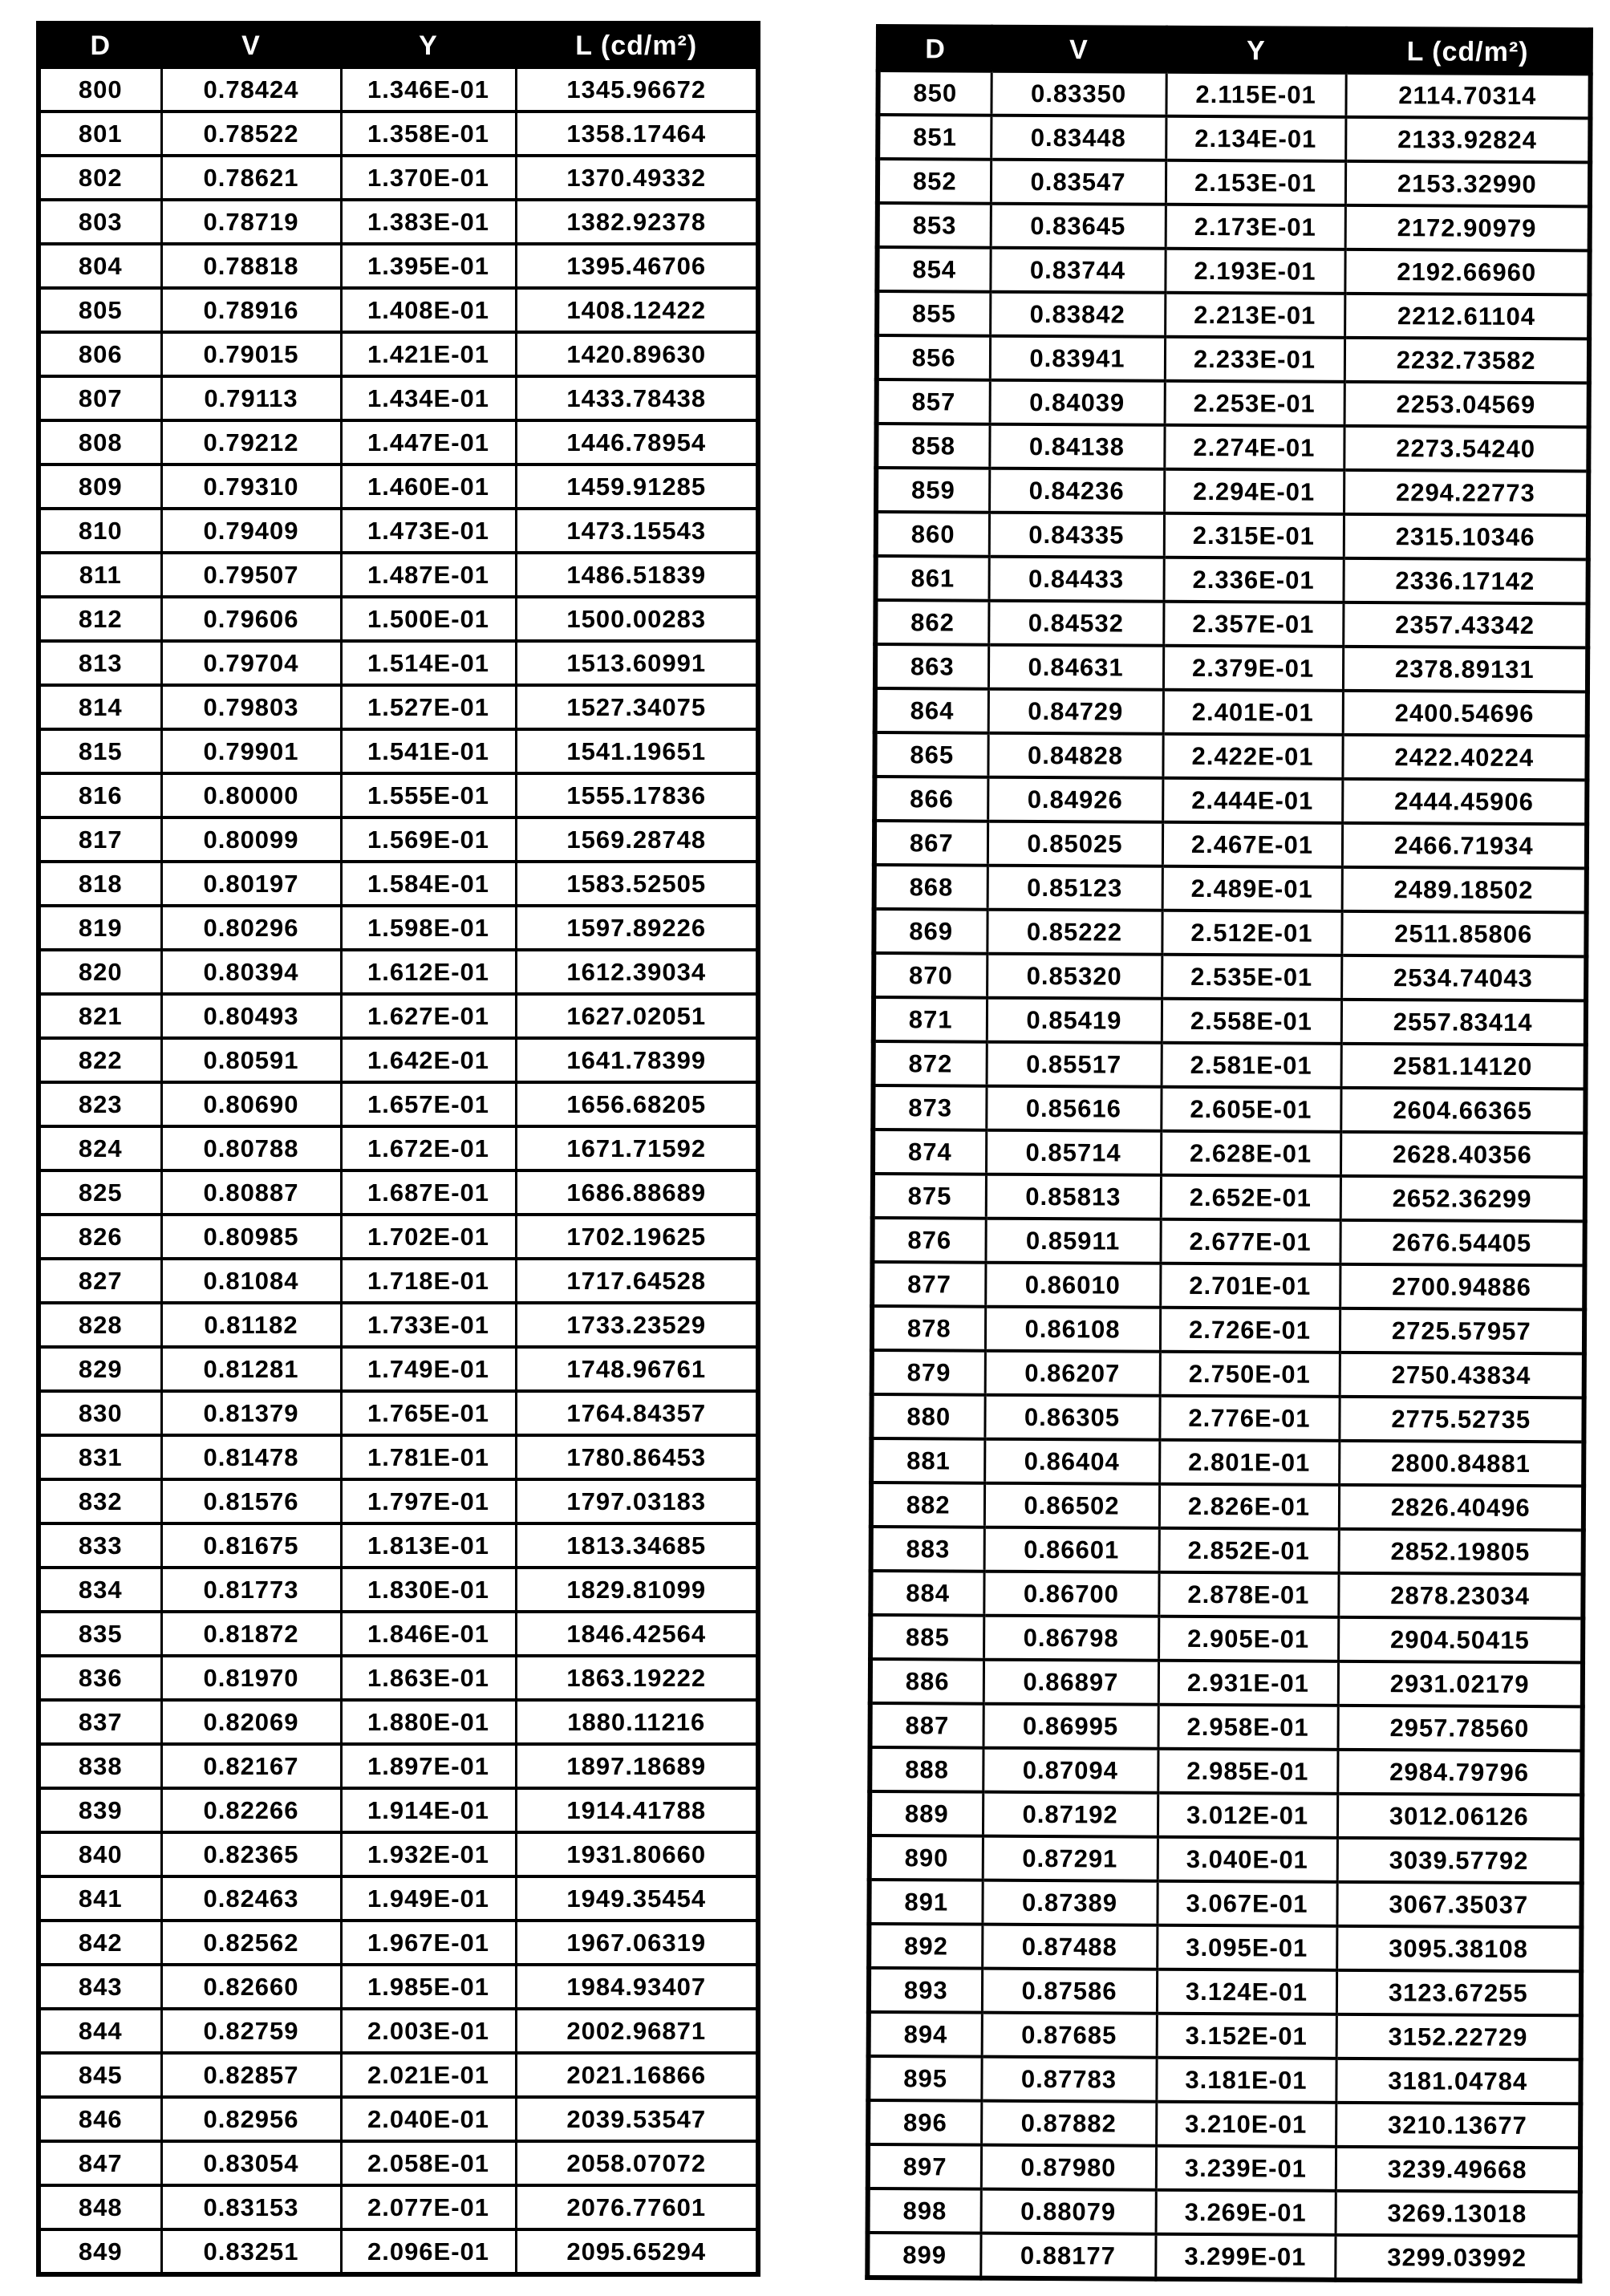 This screenshot has width=1610, height=2296. I want to click on cell-y: 3.239E-01, so click(1245, 2168).